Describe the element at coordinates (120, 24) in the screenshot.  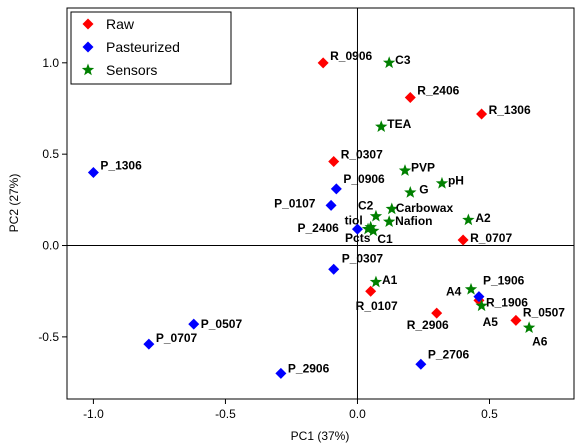
I see `legend-label: Raw` at that location.